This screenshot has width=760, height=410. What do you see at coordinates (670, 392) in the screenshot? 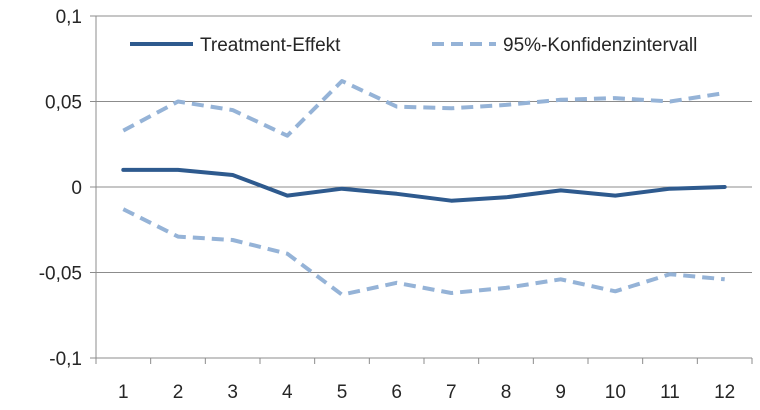
I see `x-tick-label-10: 11` at bounding box center [670, 392].